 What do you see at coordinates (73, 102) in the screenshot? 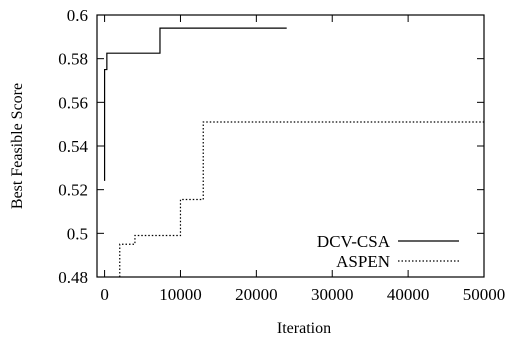
I see `y-tick-label: 0.56` at bounding box center [73, 102].